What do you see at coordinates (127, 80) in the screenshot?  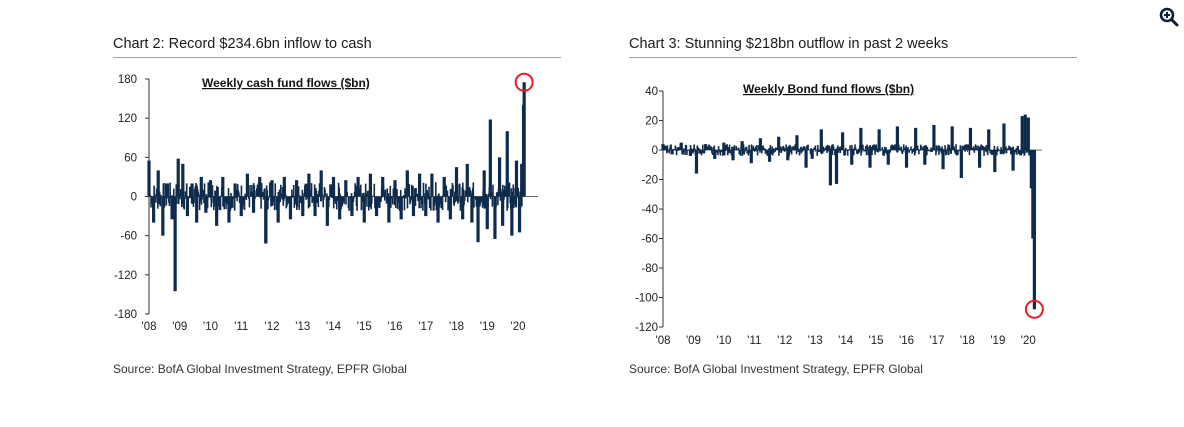 I see `y-tick-label: 180` at bounding box center [127, 80].